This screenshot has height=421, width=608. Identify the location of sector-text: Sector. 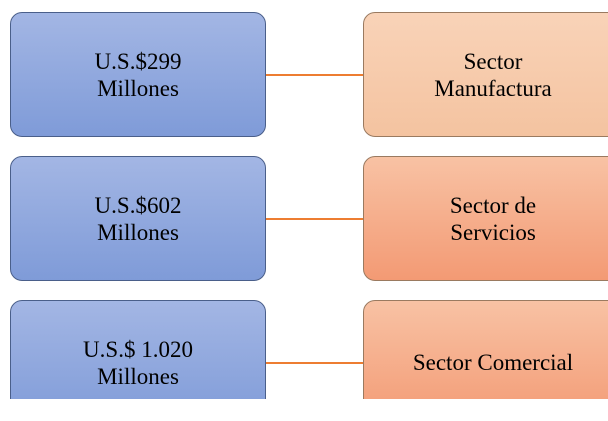
(493, 61).